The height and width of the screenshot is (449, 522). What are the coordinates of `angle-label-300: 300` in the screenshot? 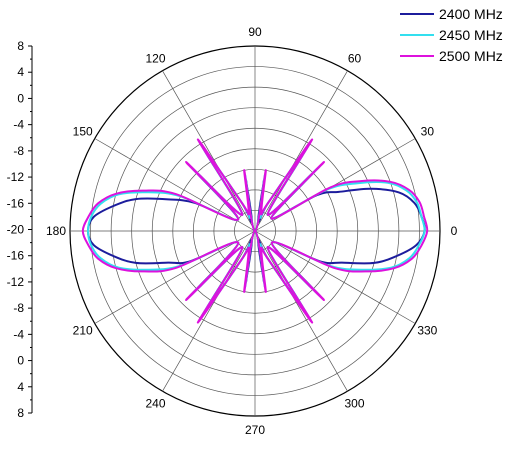 It's located at (354, 403).